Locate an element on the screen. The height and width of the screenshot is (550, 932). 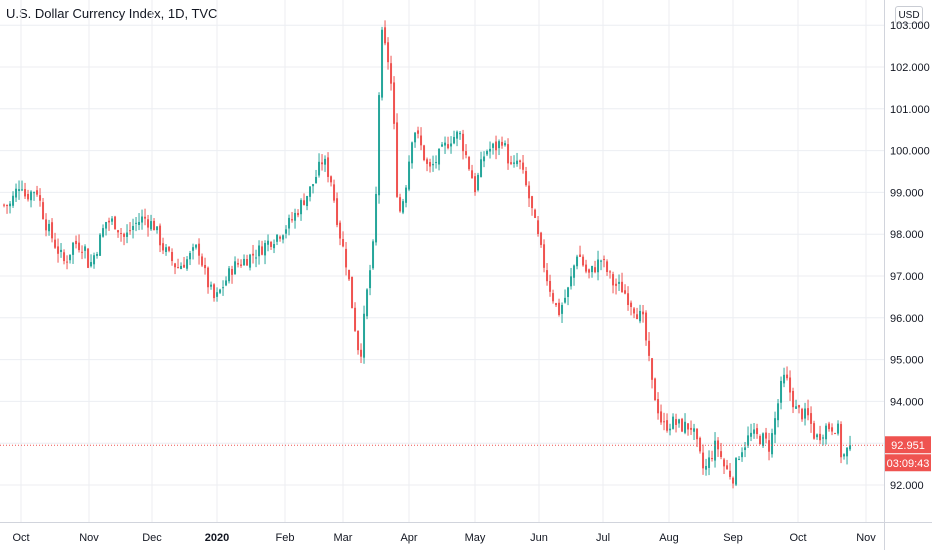
y-tick-label: 94.000 is located at coordinates (907, 402).